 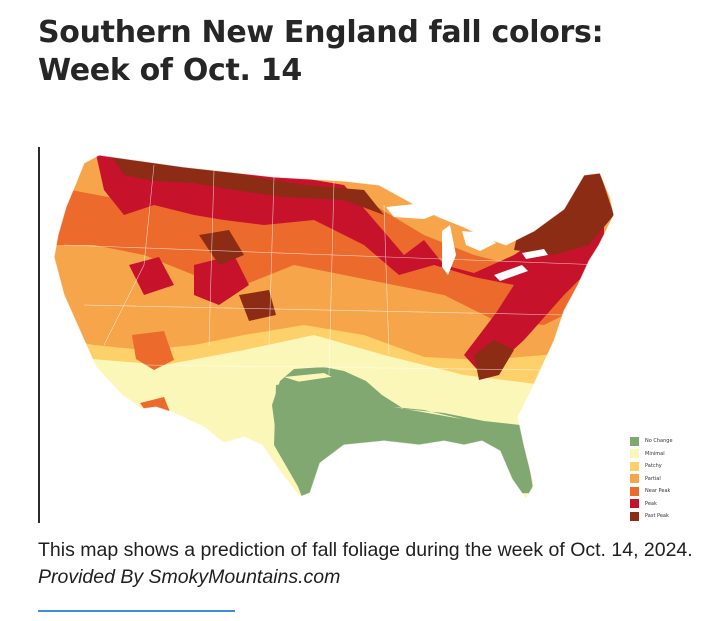 I want to click on legend-item-patchy: Patchy, so click(x=660, y=466).